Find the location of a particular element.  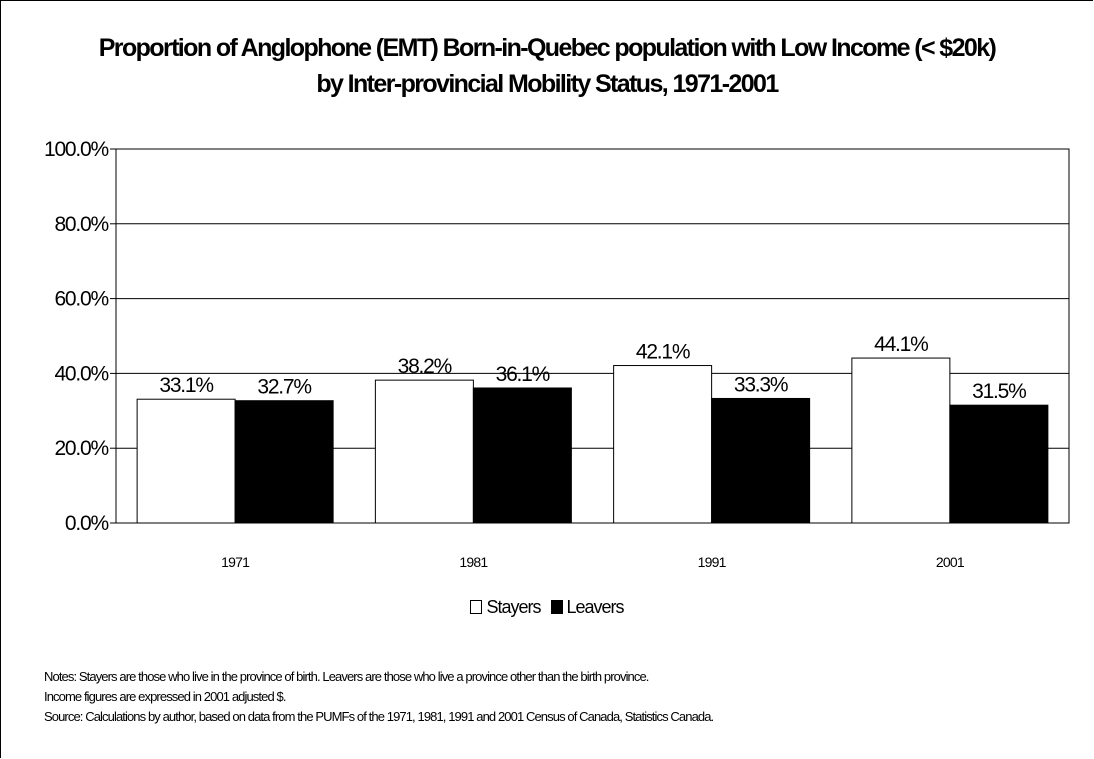

x-tick-label: 1971 is located at coordinates (235, 562).